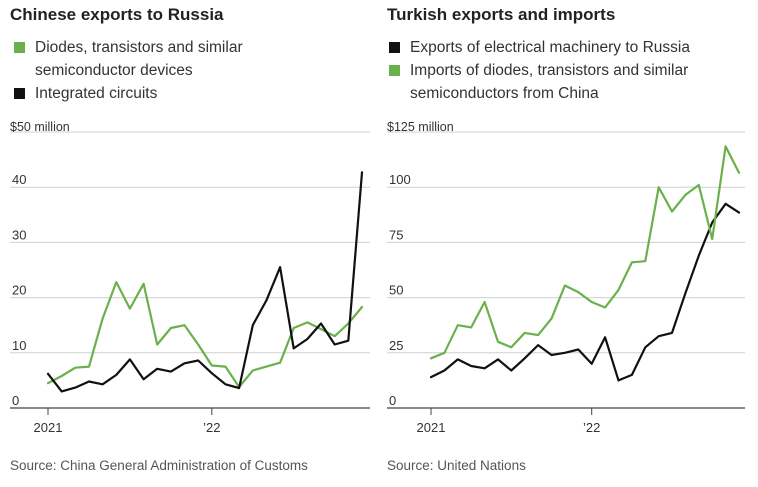 This screenshot has height=487, width=758. What do you see at coordinates (501, 14) in the screenshot?
I see `chart-title-turkey: Turkish exports and imports` at bounding box center [501, 14].